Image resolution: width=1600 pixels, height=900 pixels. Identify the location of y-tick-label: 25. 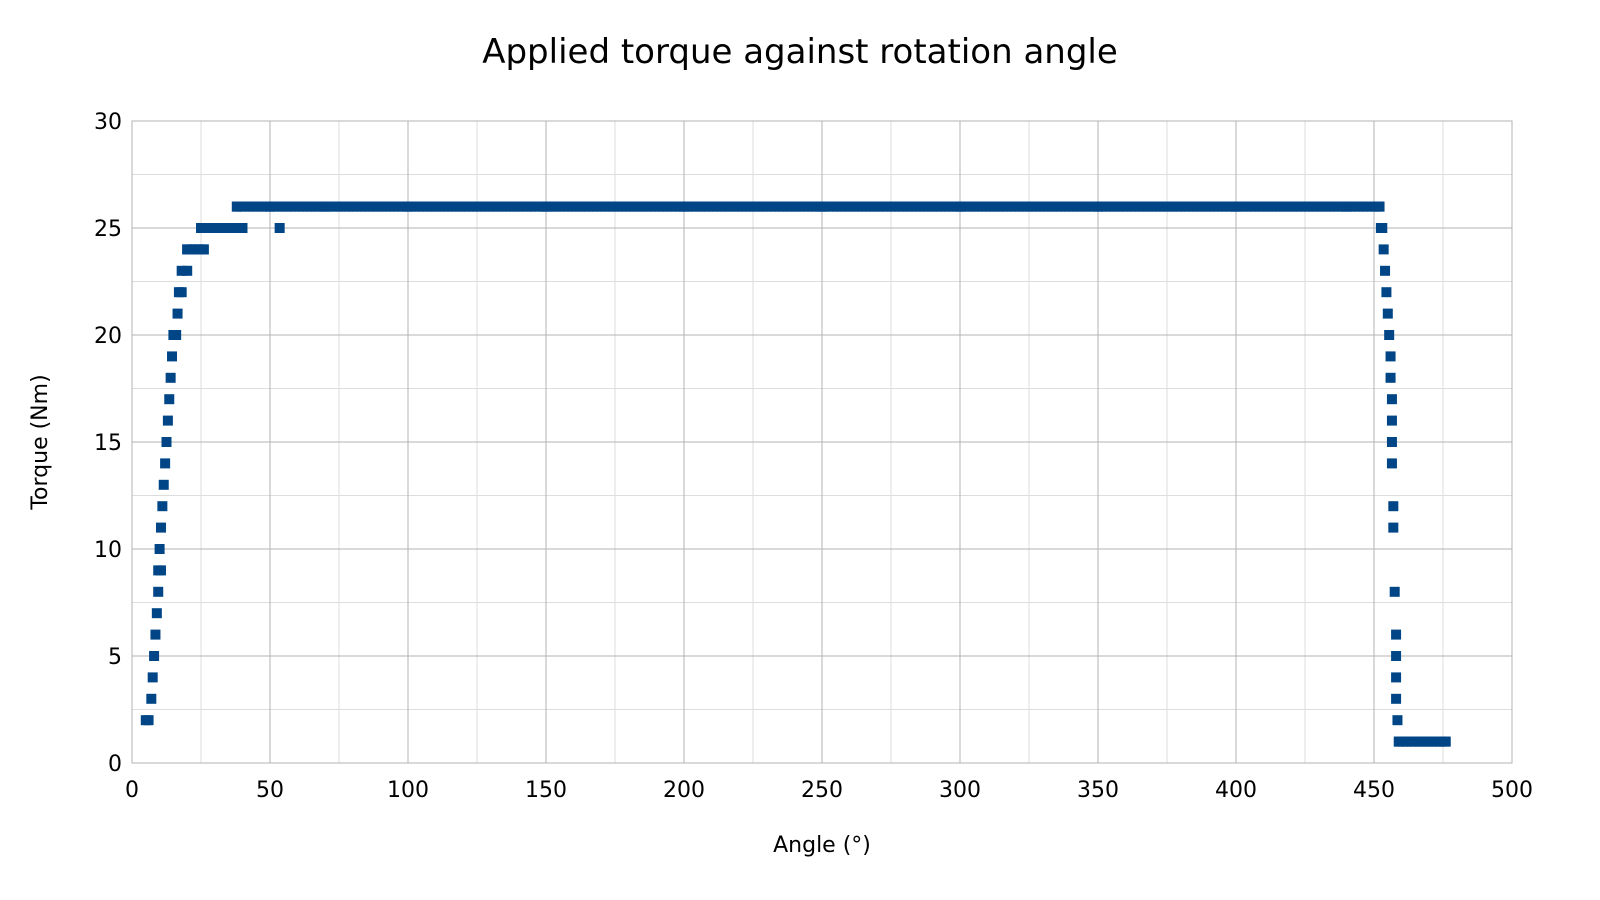
(108, 229).